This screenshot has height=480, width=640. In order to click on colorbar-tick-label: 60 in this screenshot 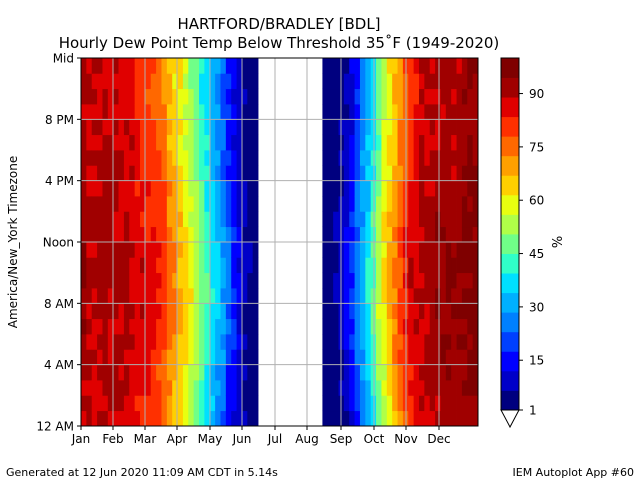, I will do `click(536, 201)`.